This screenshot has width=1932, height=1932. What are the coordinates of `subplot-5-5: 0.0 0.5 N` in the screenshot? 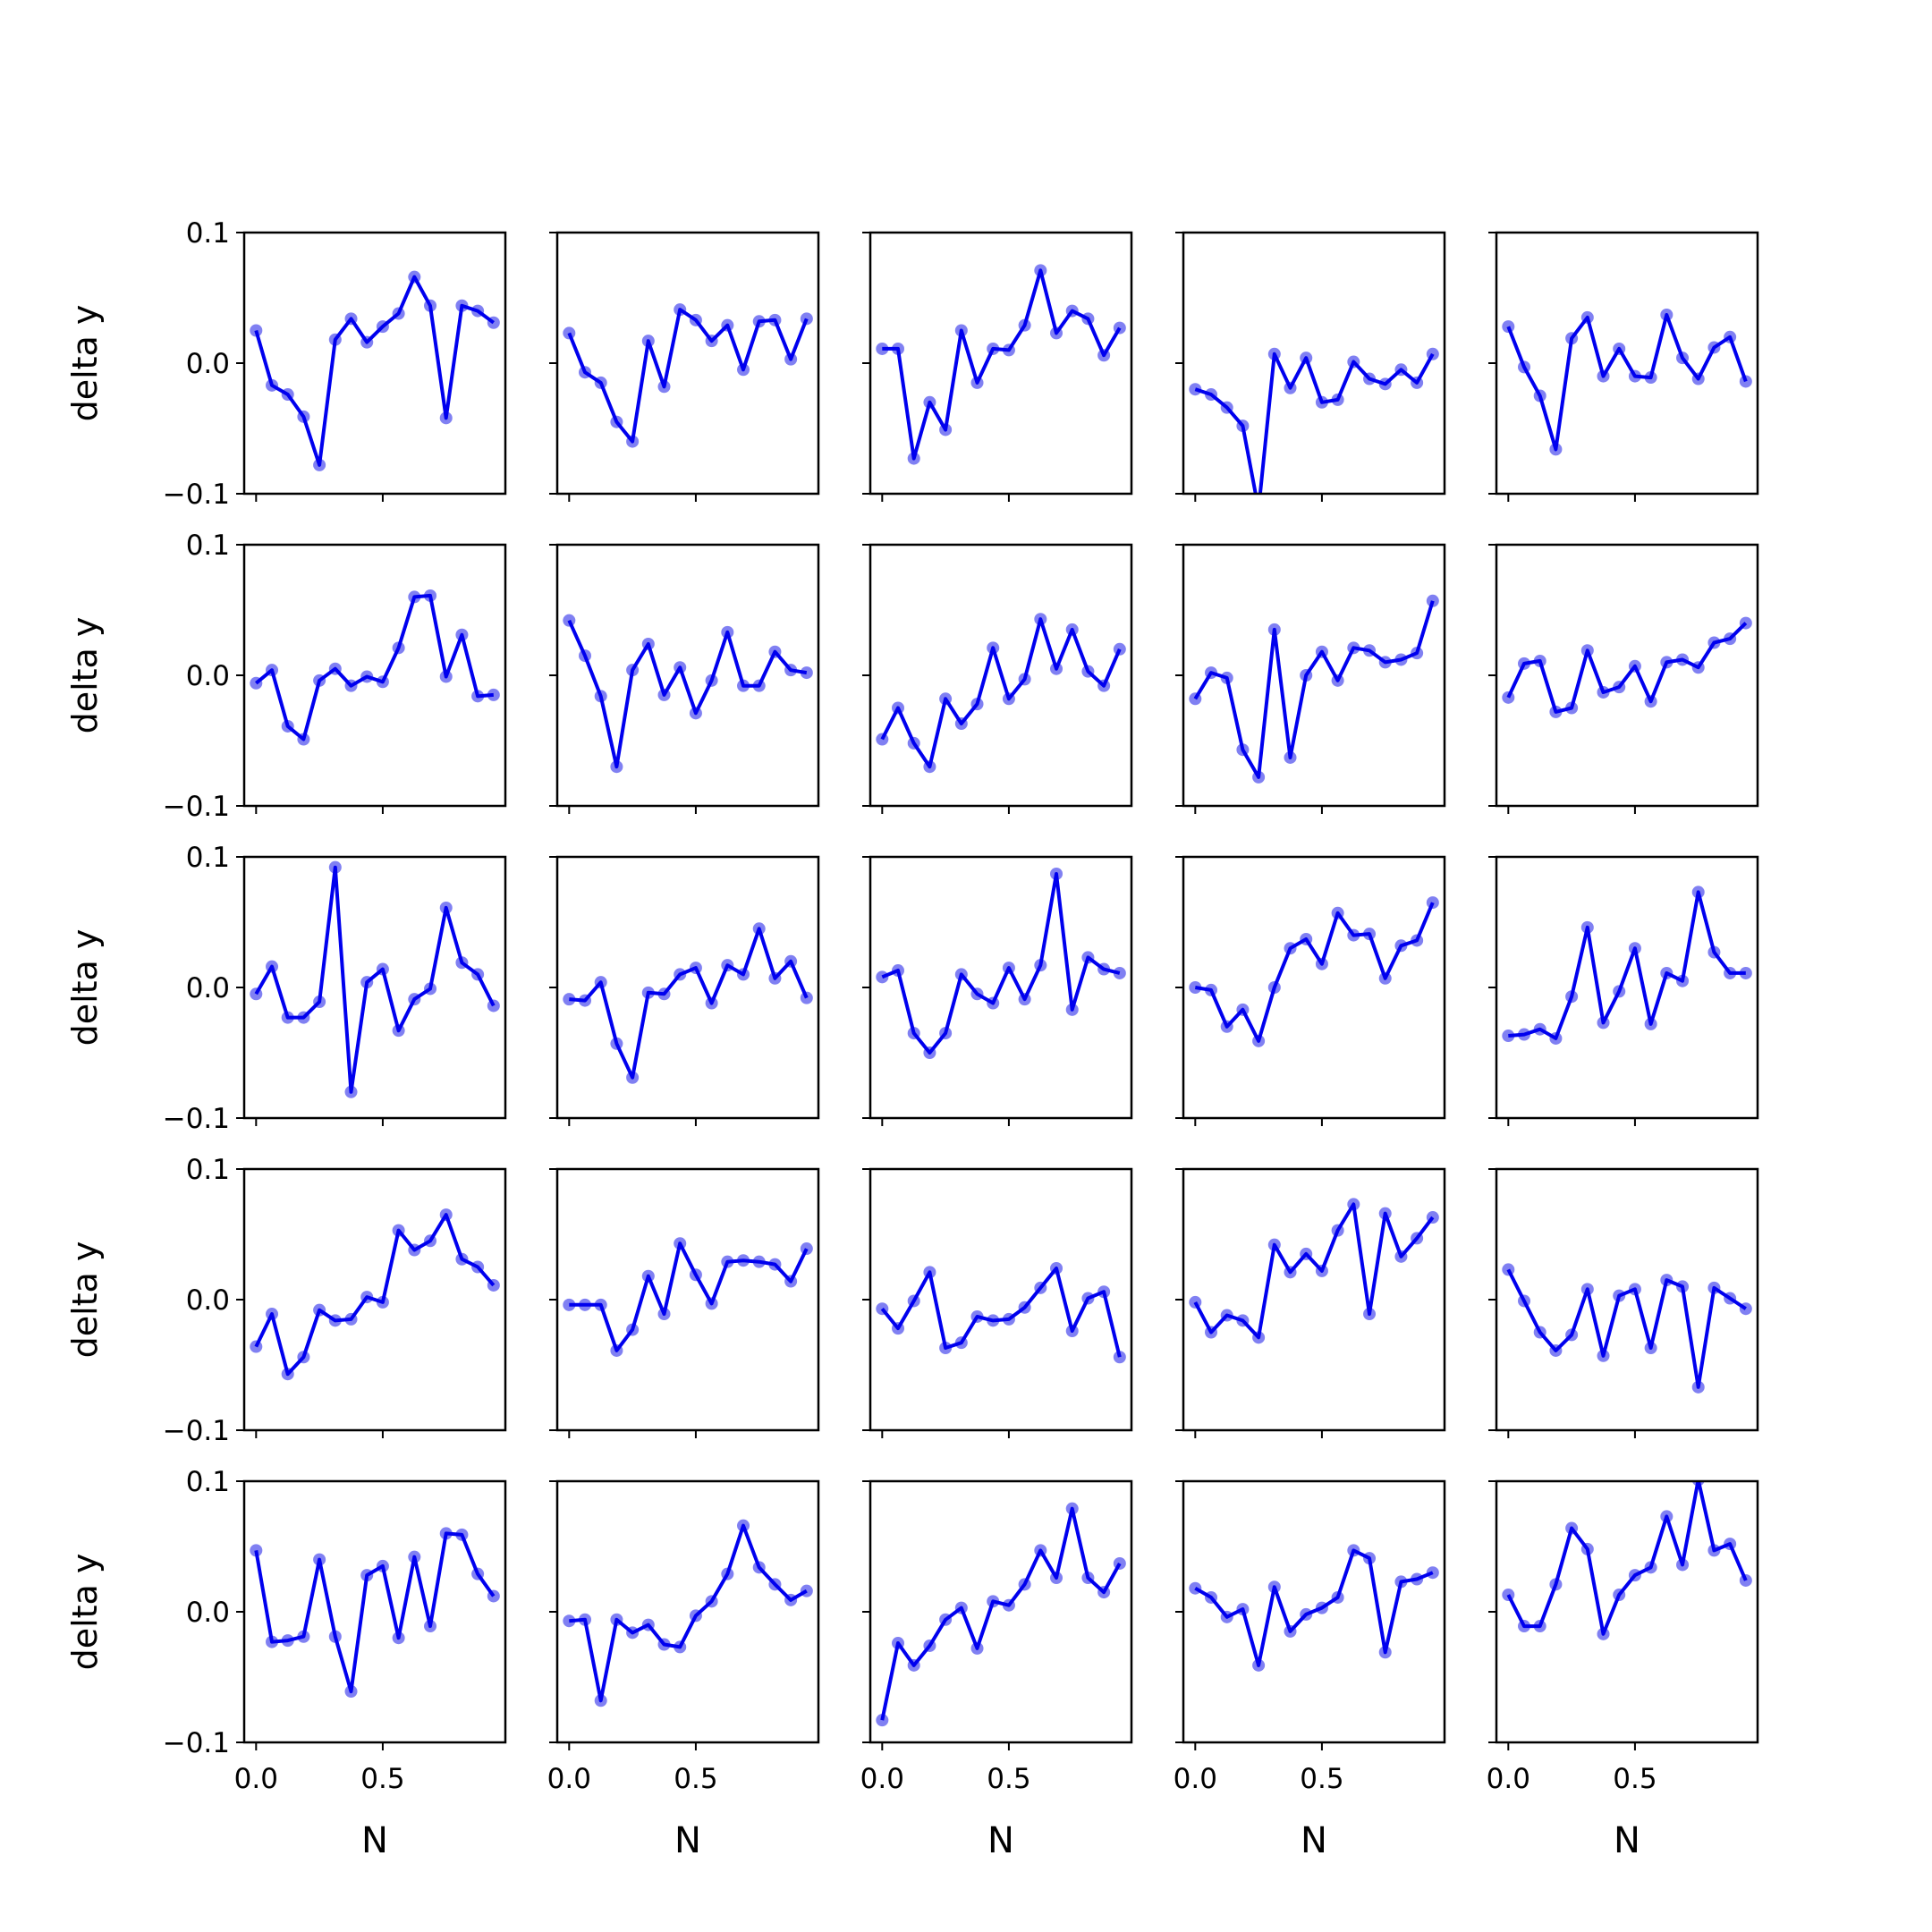 It's located at (1623, 1670).